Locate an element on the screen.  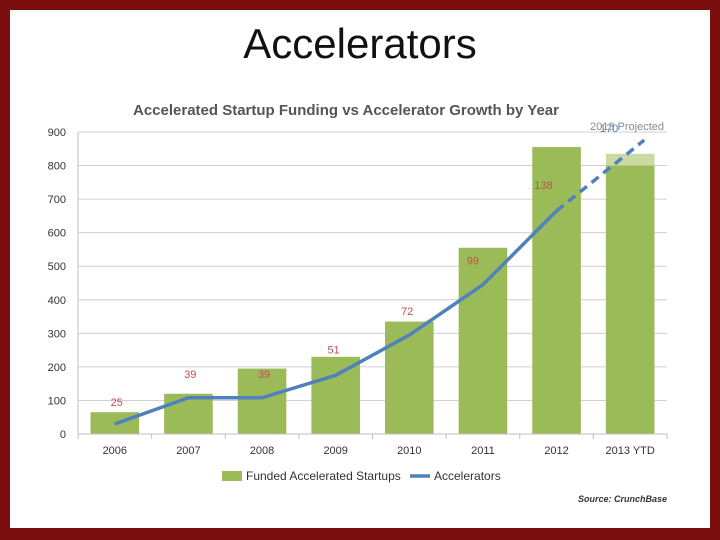
x-tick-label: 2008 is located at coordinates (262, 451).